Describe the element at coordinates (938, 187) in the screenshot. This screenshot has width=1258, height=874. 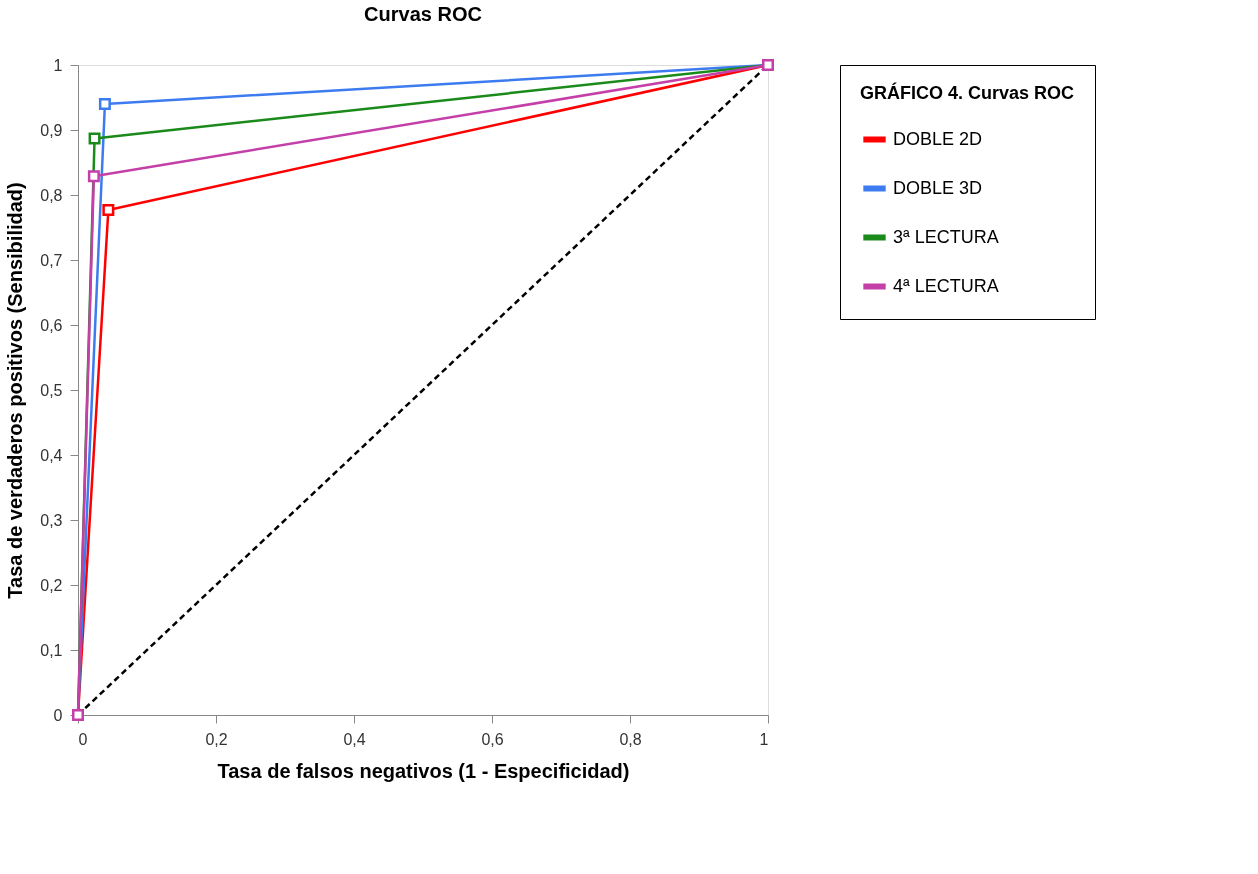
I see `legend-label: DOBLE 3D` at that location.